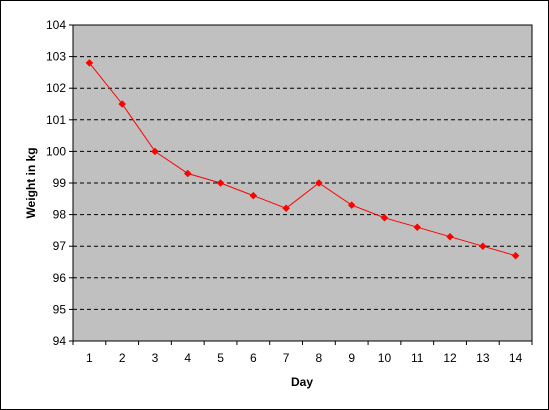  What do you see at coordinates (60, 278) in the screenshot?
I see `y-tick-label: 96` at bounding box center [60, 278].